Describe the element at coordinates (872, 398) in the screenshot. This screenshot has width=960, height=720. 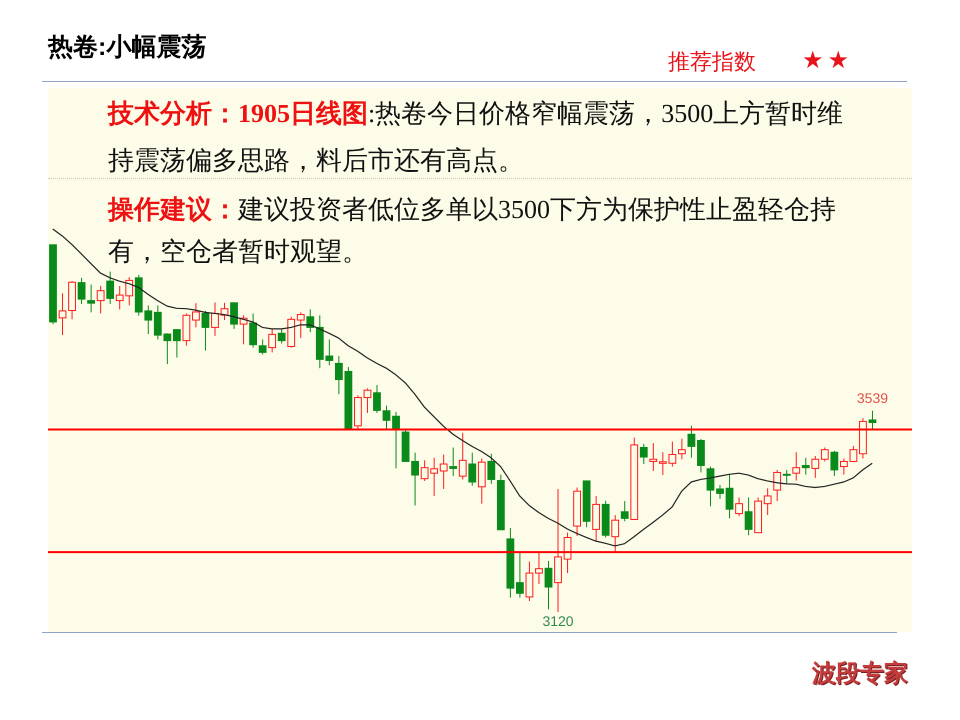
I see `annotation: 3539` at that location.